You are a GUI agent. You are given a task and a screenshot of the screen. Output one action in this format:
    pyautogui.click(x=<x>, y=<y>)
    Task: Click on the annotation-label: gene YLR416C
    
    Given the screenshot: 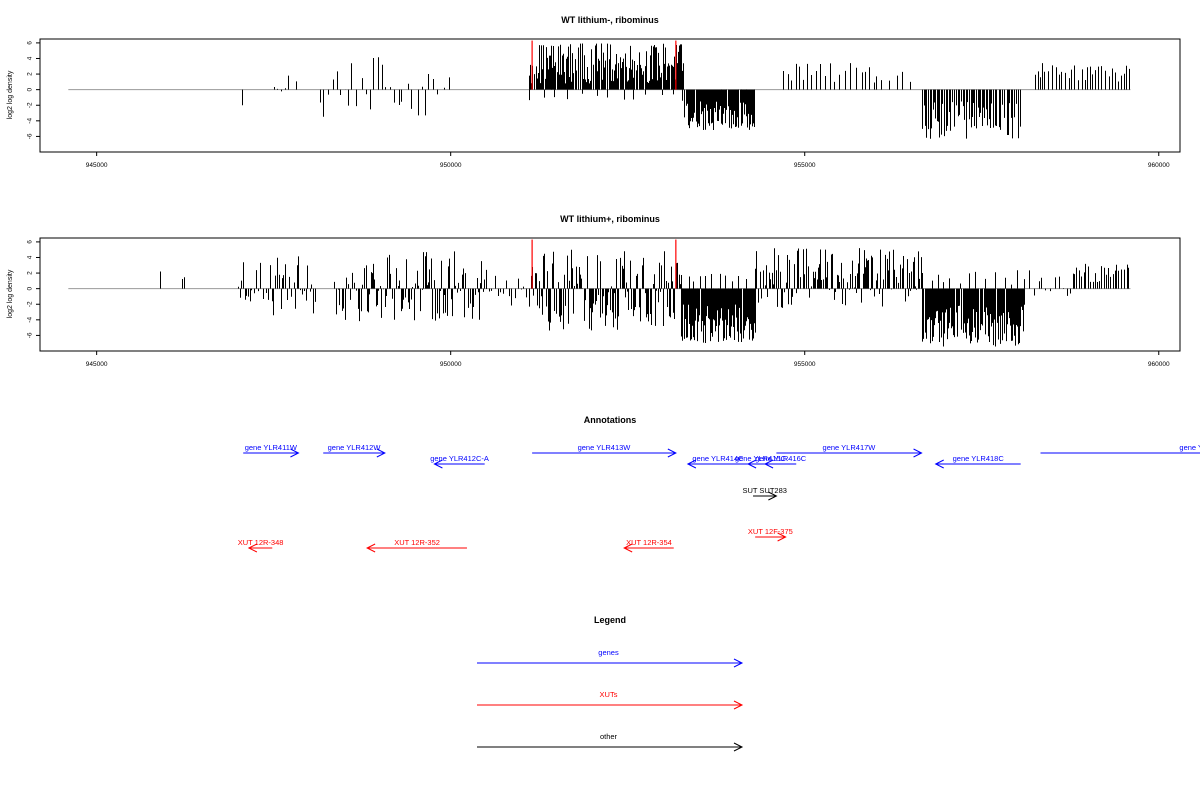 What is the action you would take?
    pyautogui.click(x=781, y=458)
    